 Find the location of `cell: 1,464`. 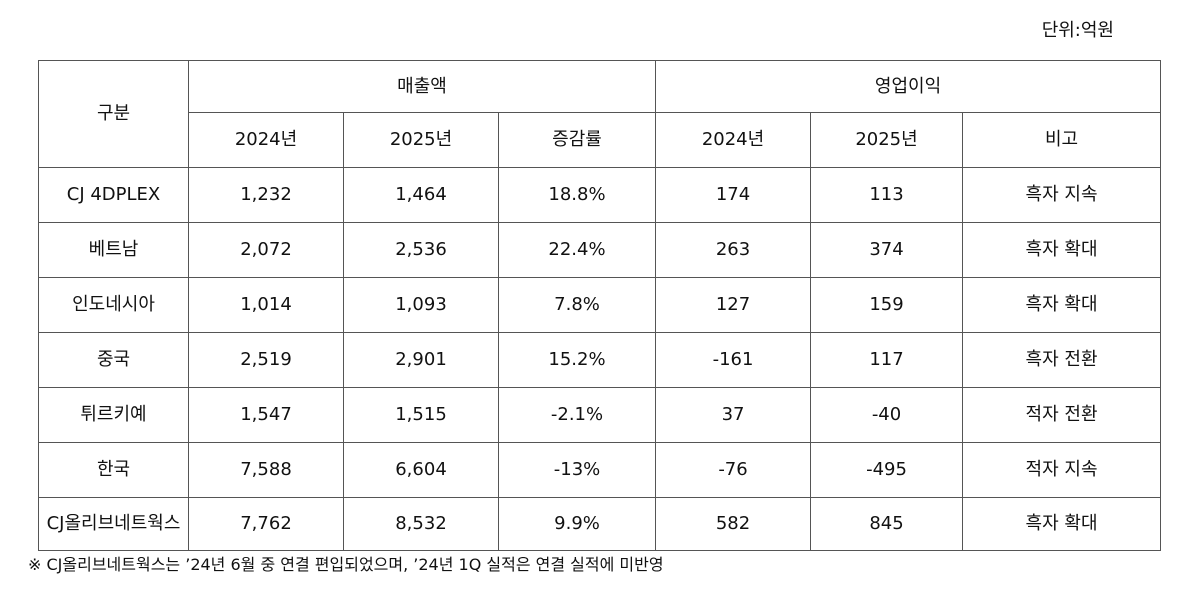

cell: 1,464 is located at coordinates (421, 195).